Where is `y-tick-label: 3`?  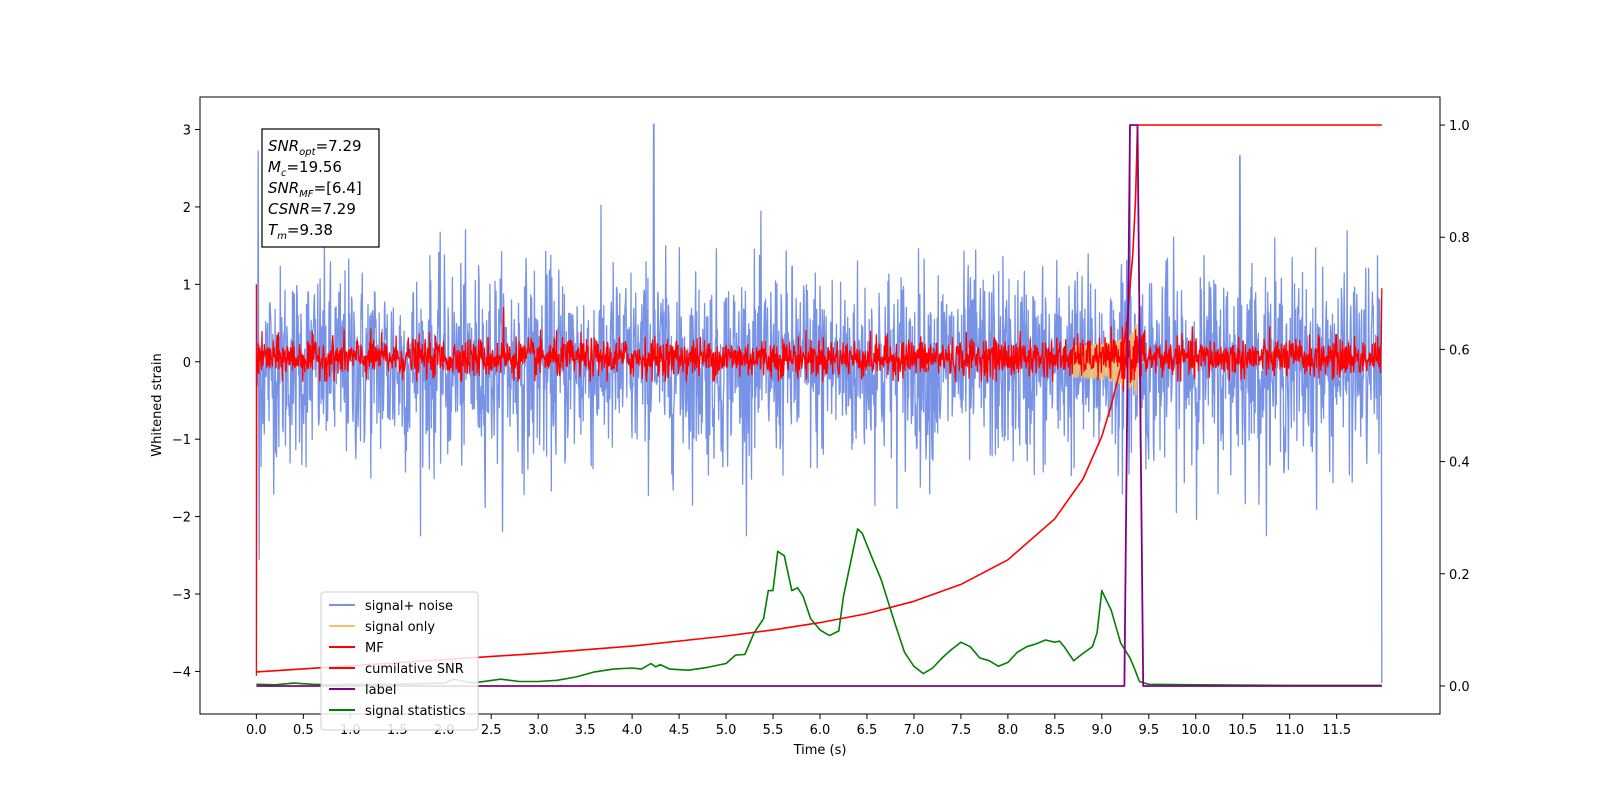 y-tick-label: 3 is located at coordinates (187, 131).